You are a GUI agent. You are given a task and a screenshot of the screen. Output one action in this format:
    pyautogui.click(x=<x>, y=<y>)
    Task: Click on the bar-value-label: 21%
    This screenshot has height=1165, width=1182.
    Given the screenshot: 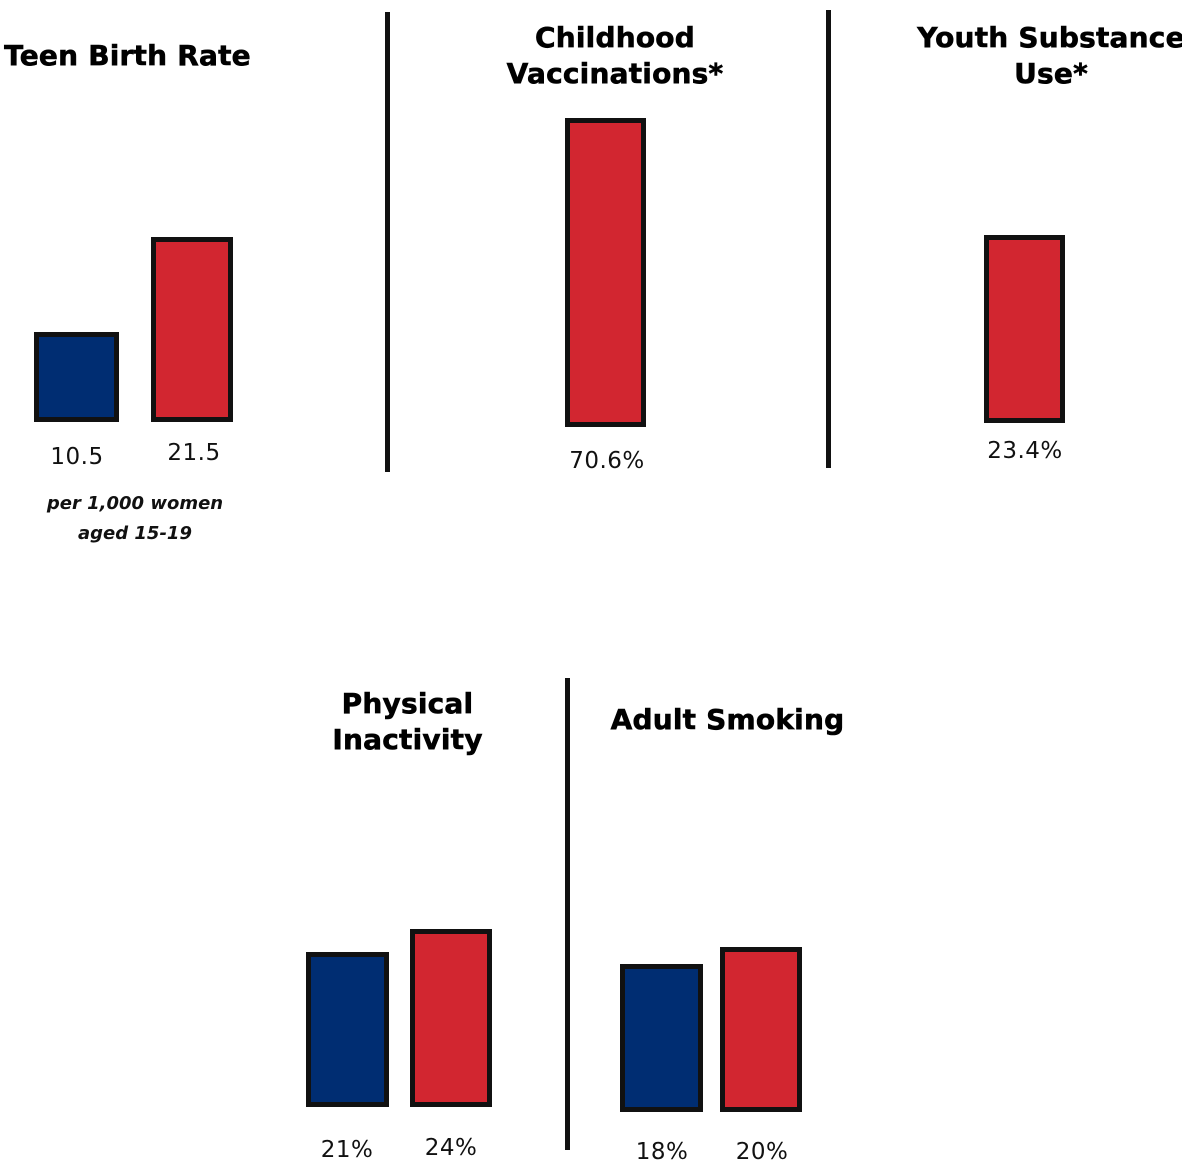 What is the action you would take?
    pyautogui.click(x=347, y=1150)
    